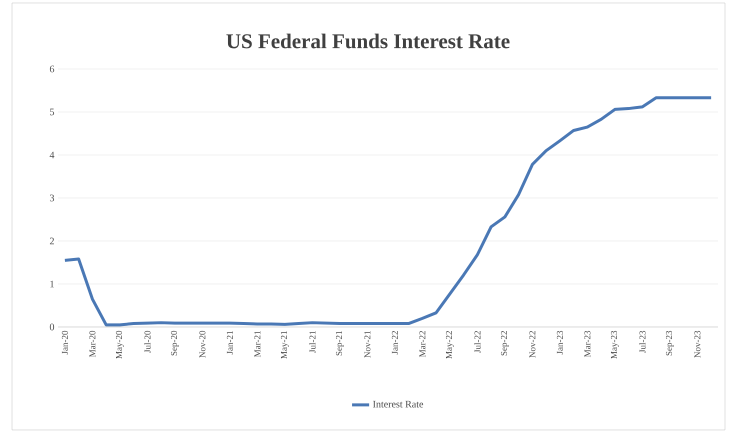 This screenshot has width=731, height=433. What do you see at coordinates (642, 341) in the screenshot?
I see `x-tick-label: Jul-23` at bounding box center [642, 341].